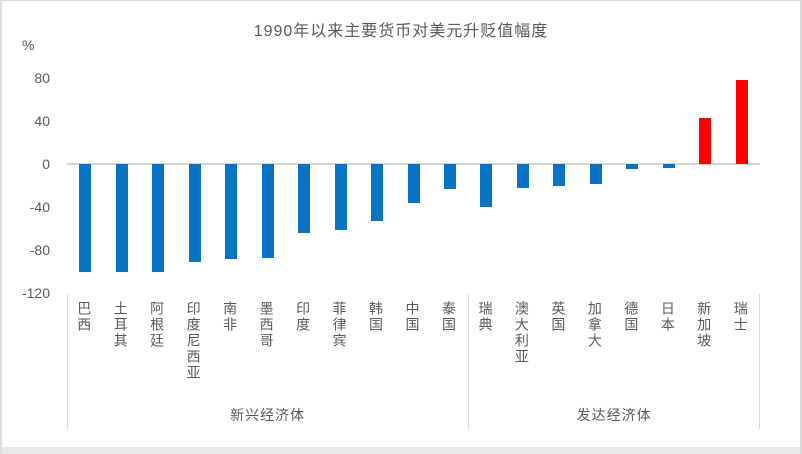 The image size is (802, 454). I want to click on y-tick-label: 0, so click(46, 164).